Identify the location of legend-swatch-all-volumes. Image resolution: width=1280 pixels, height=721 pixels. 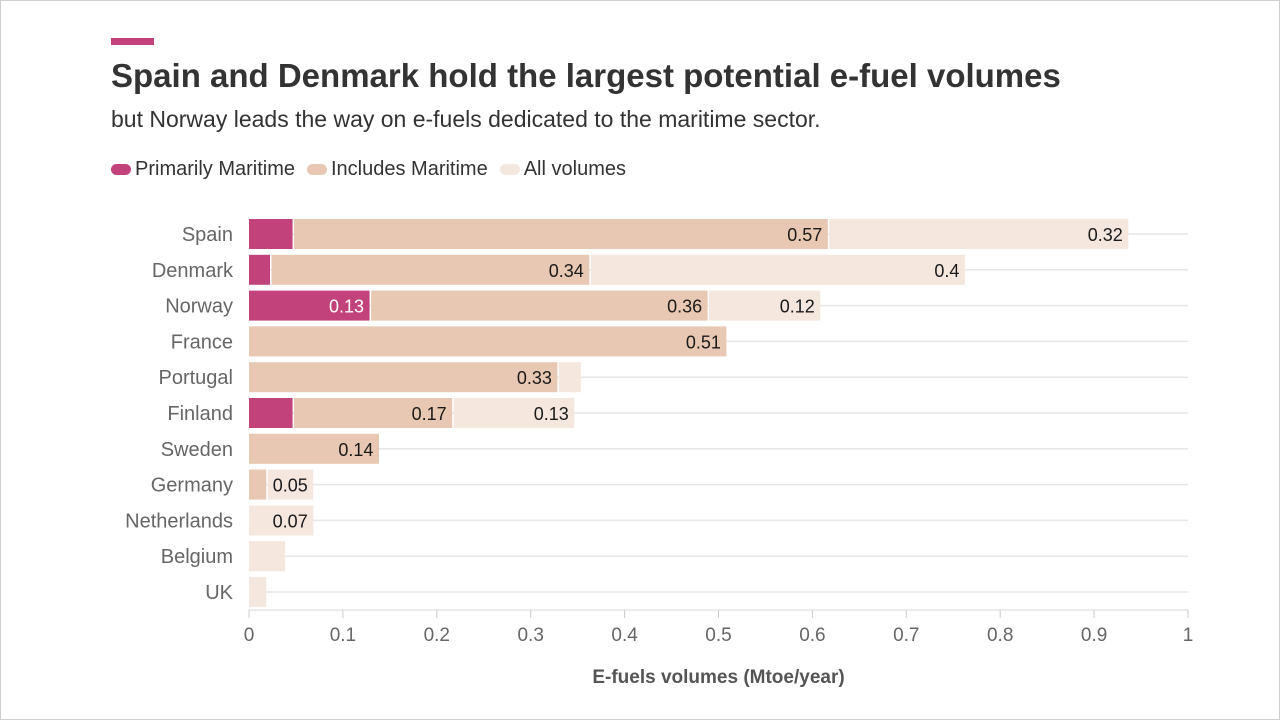
(509, 169).